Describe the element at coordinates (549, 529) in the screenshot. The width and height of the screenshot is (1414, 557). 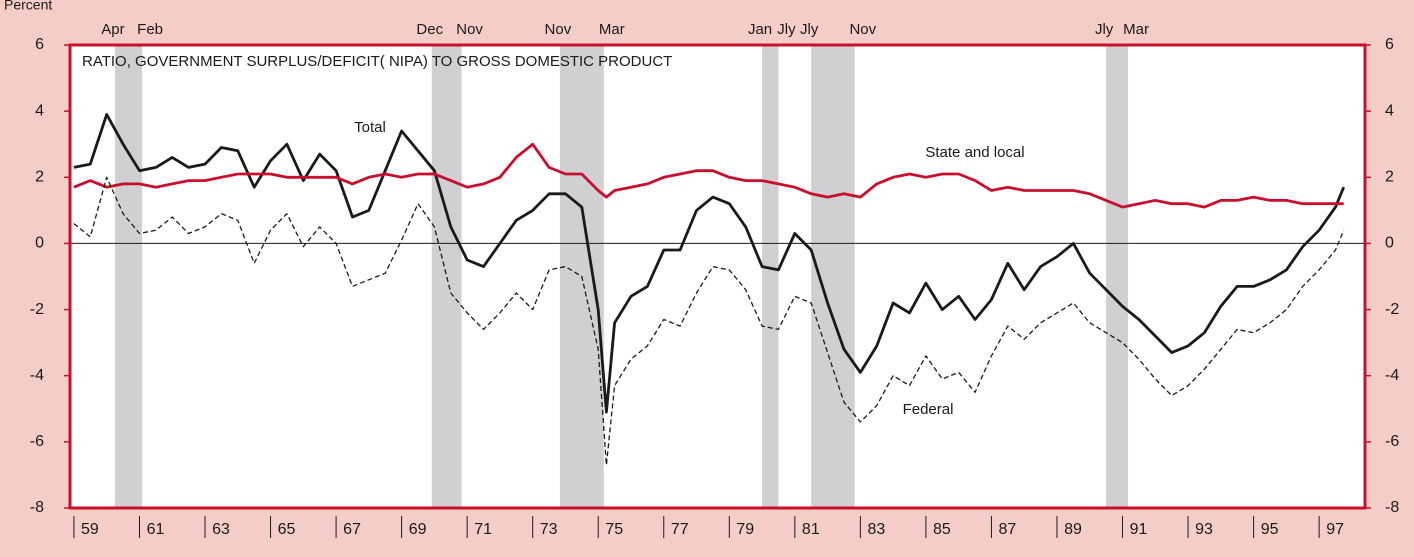
I see `x-tick-label: 73` at that location.